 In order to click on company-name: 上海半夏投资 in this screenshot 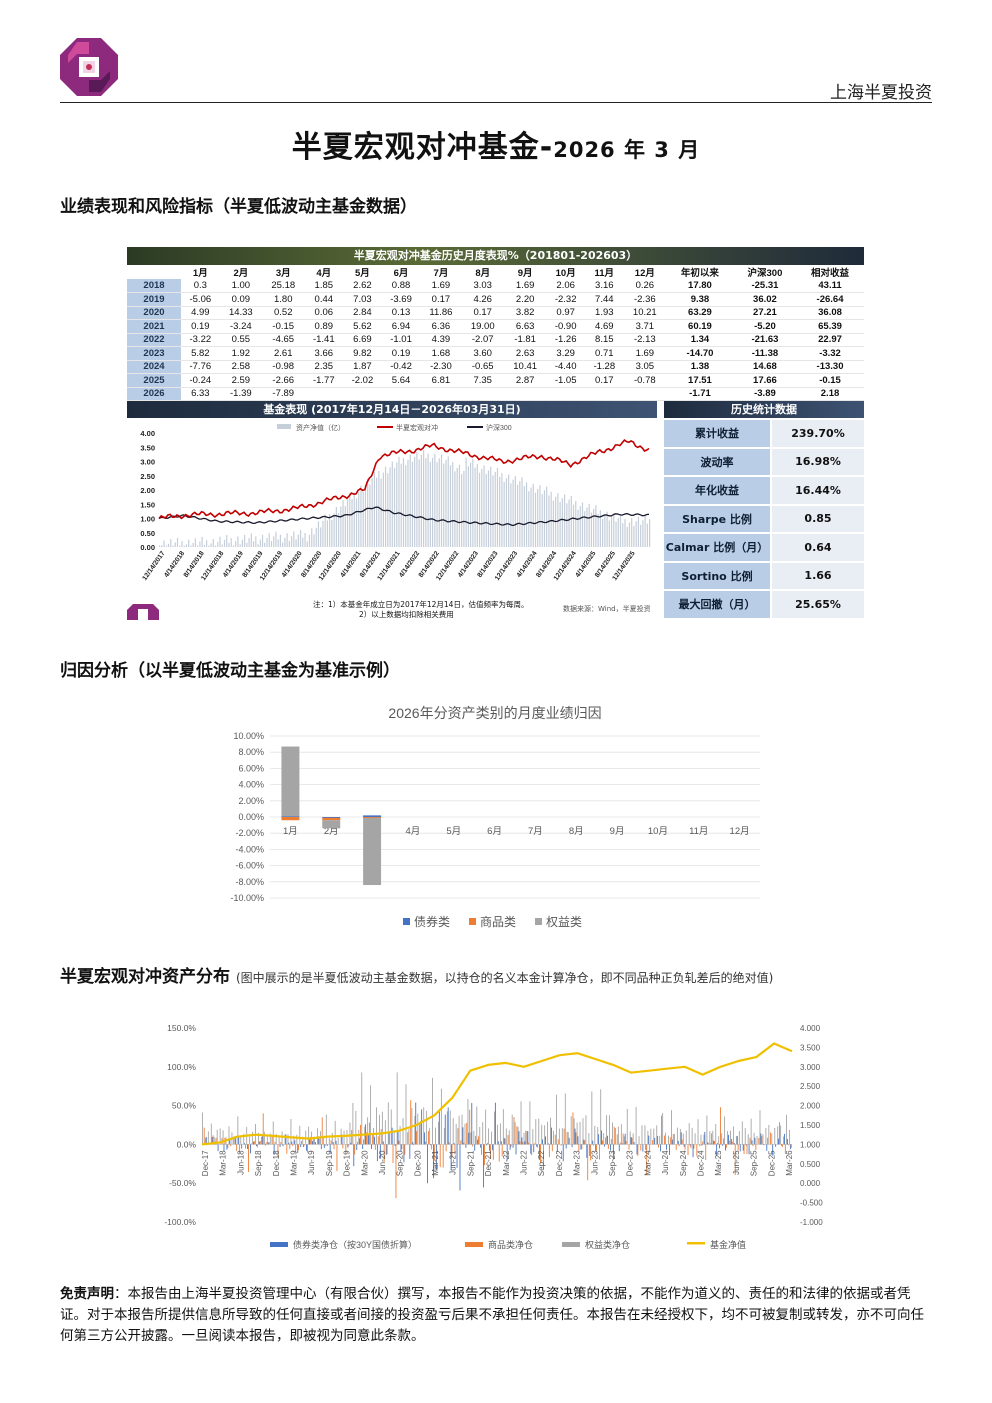, I will do `click(881, 93)`.